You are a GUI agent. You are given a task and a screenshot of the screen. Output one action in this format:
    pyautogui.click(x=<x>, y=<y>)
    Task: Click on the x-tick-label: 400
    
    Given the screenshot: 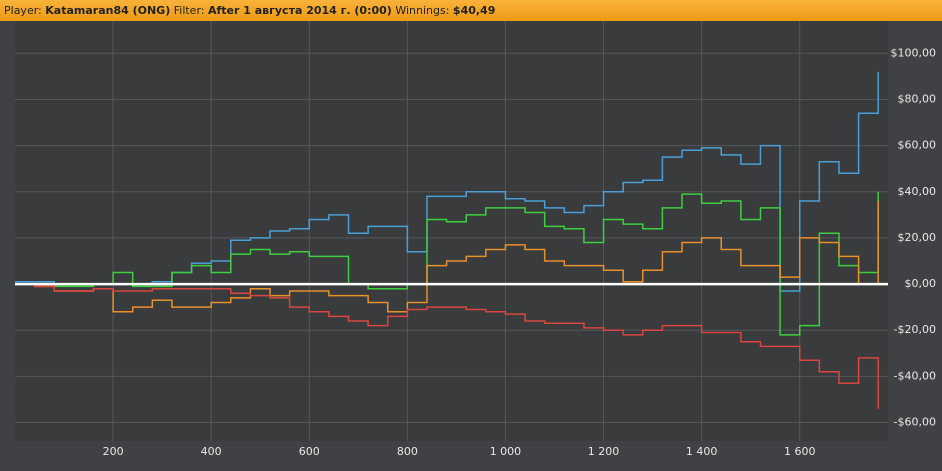 What is the action you would take?
    pyautogui.click(x=211, y=451)
    